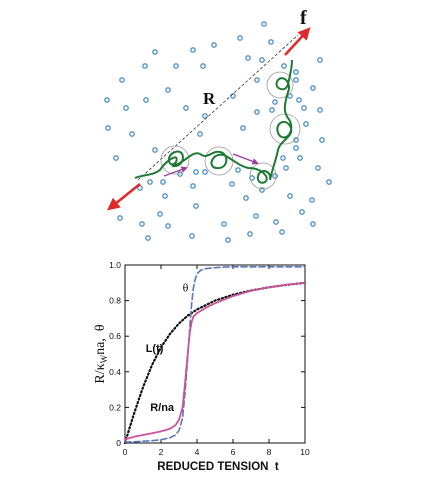 The image size is (425, 488). I want to click on annotation-label: L(t), so click(155, 349).